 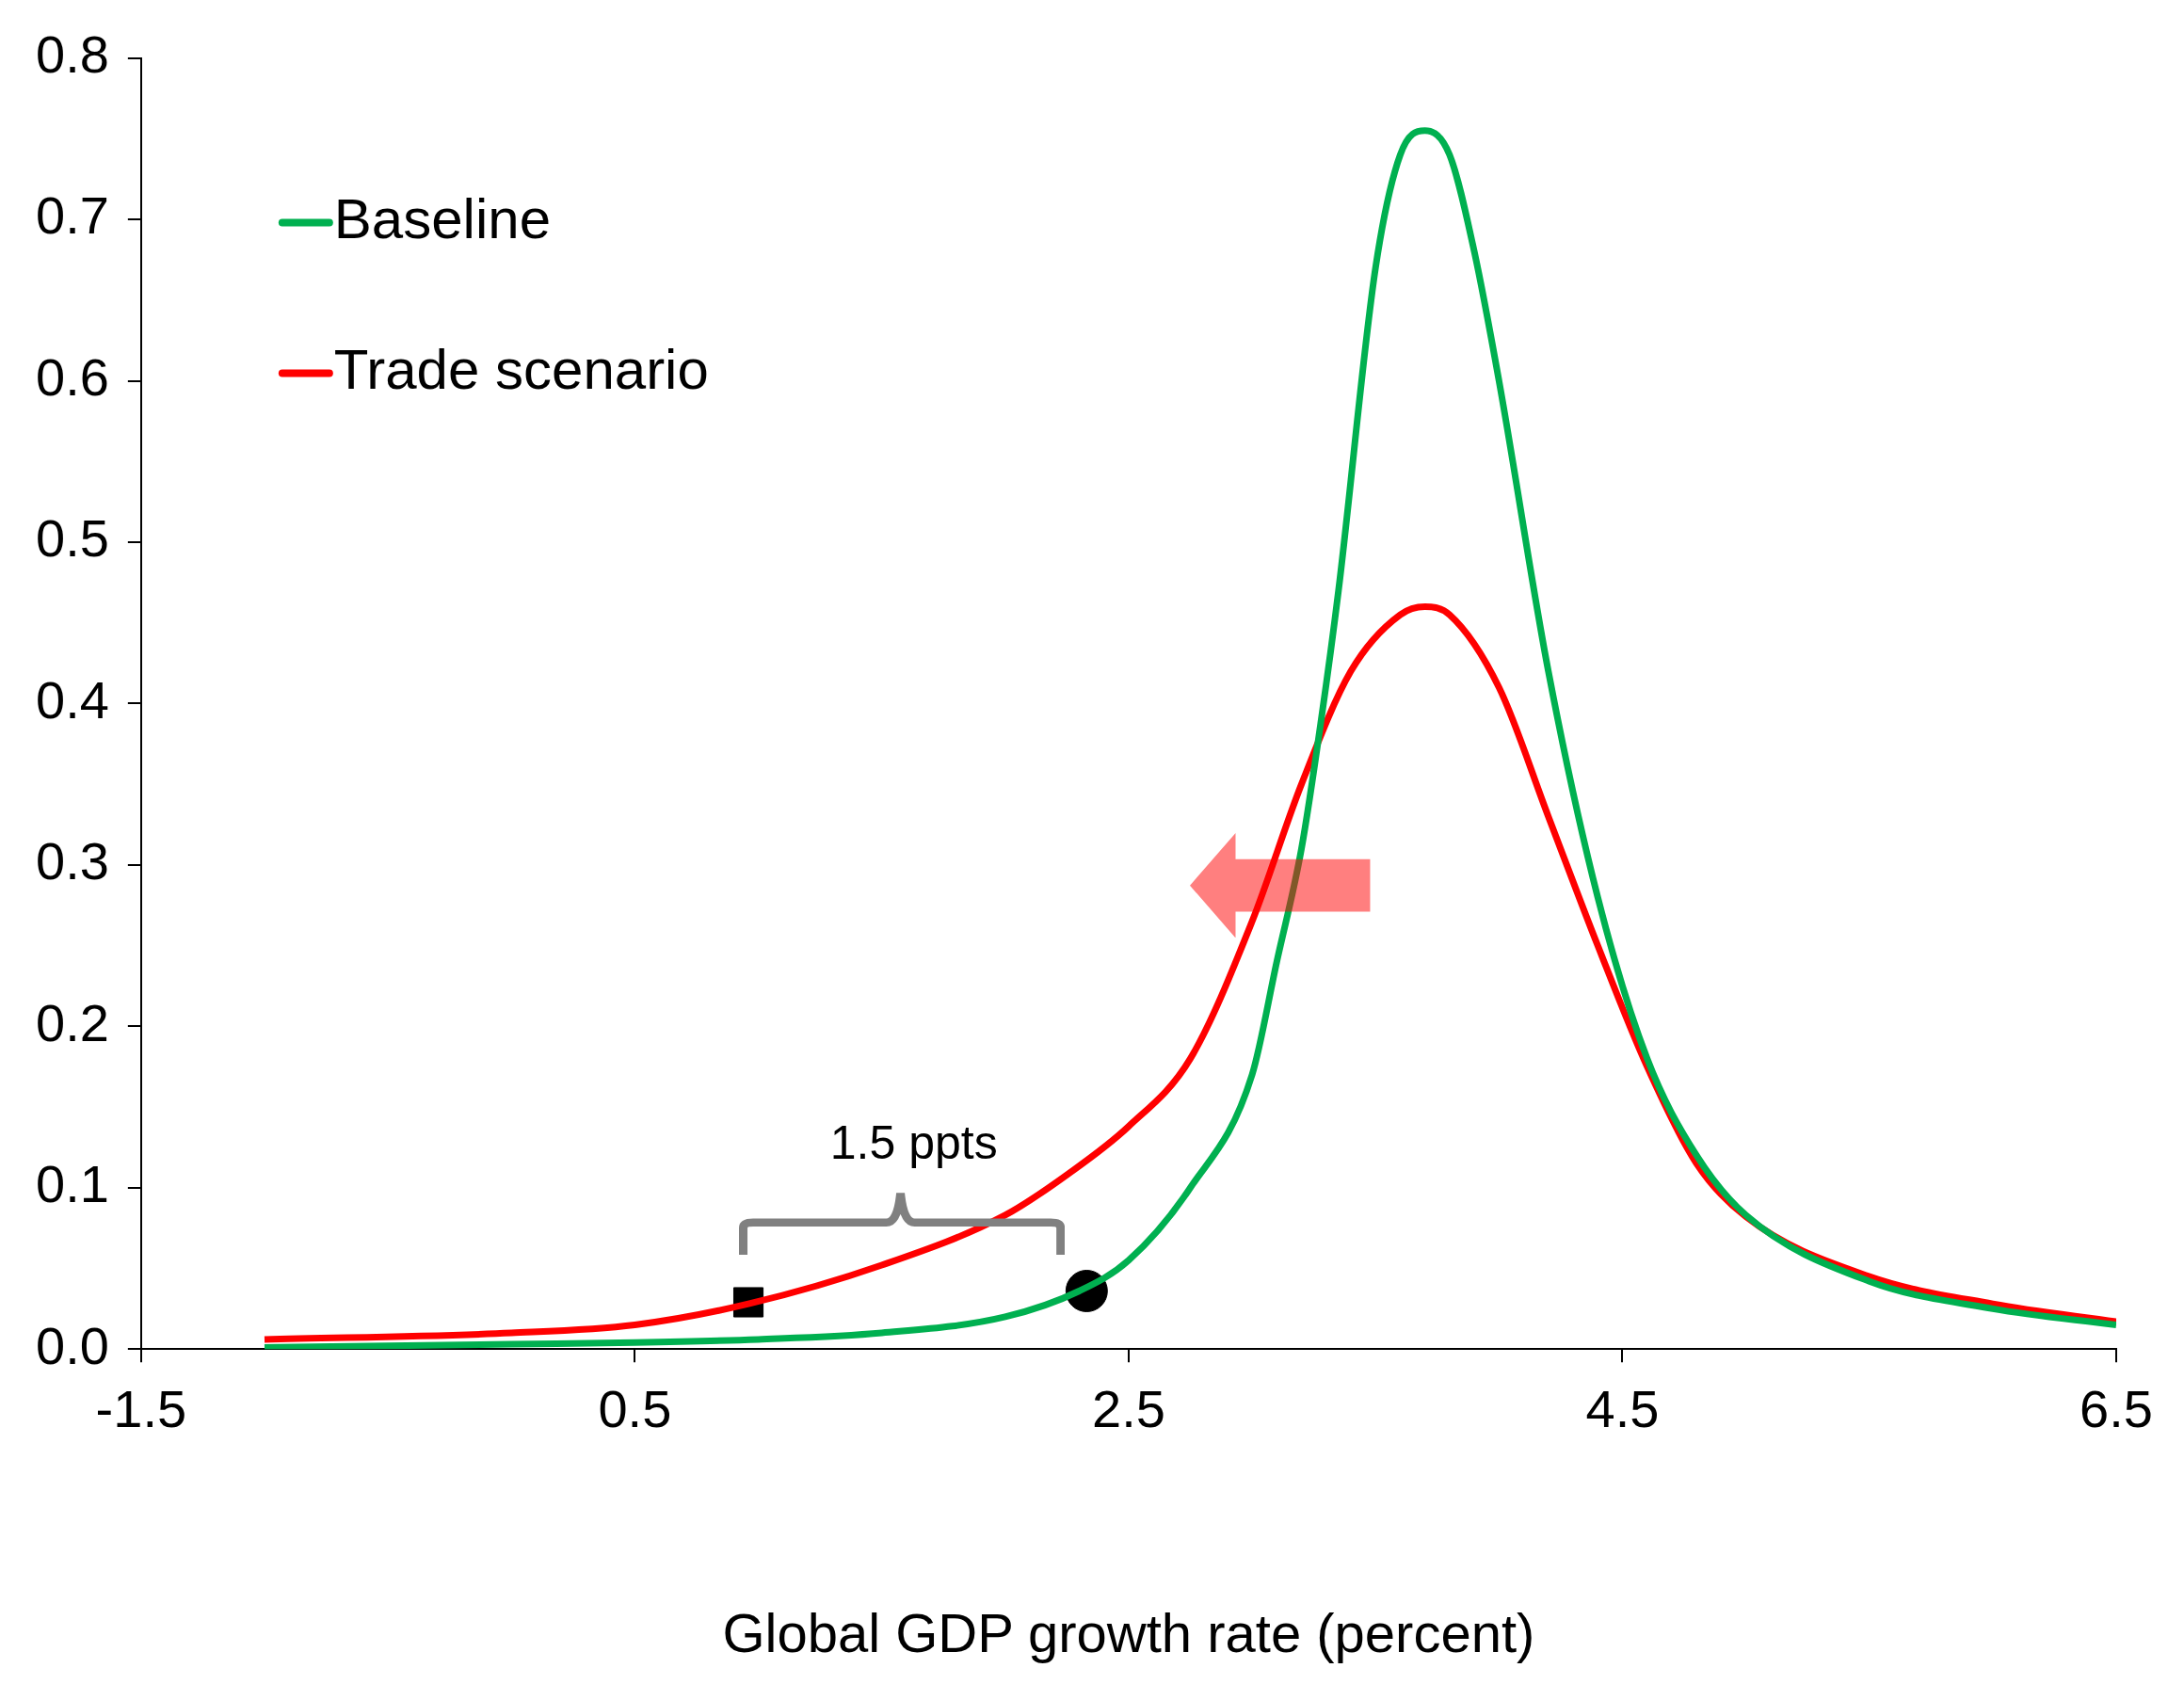 What do you see at coordinates (913, 1142) in the screenshot?
I see `annotation: 1.5 ppts` at bounding box center [913, 1142].